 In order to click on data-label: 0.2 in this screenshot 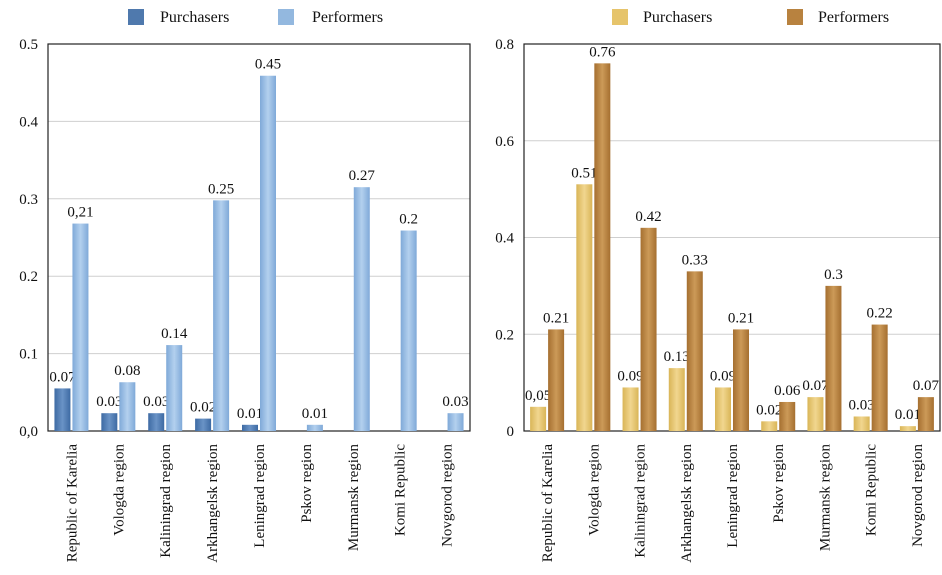, I will do `click(408, 220)`.